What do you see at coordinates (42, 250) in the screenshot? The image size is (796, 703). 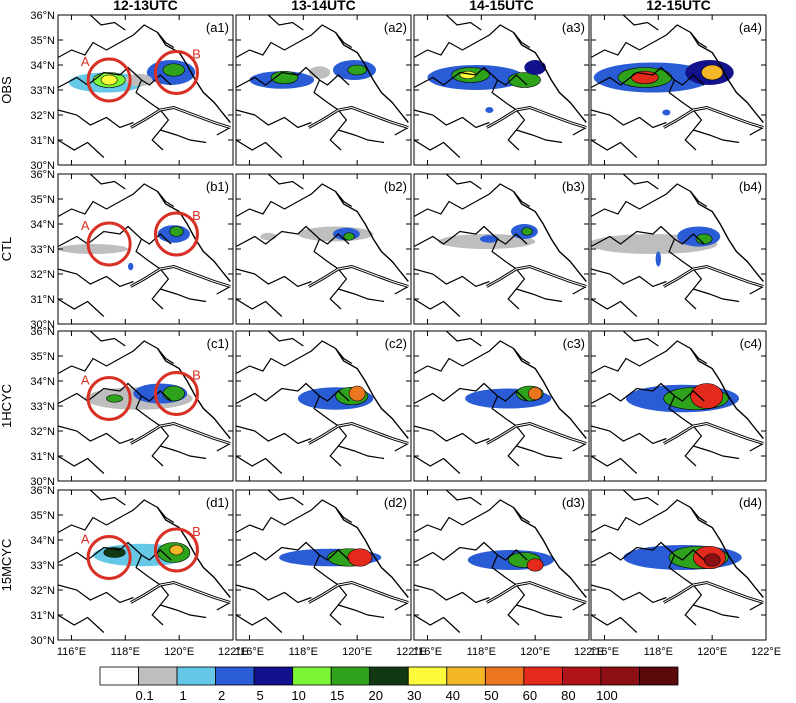 I see `lat-tick-label: 33°N` at bounding box center [42, 250].